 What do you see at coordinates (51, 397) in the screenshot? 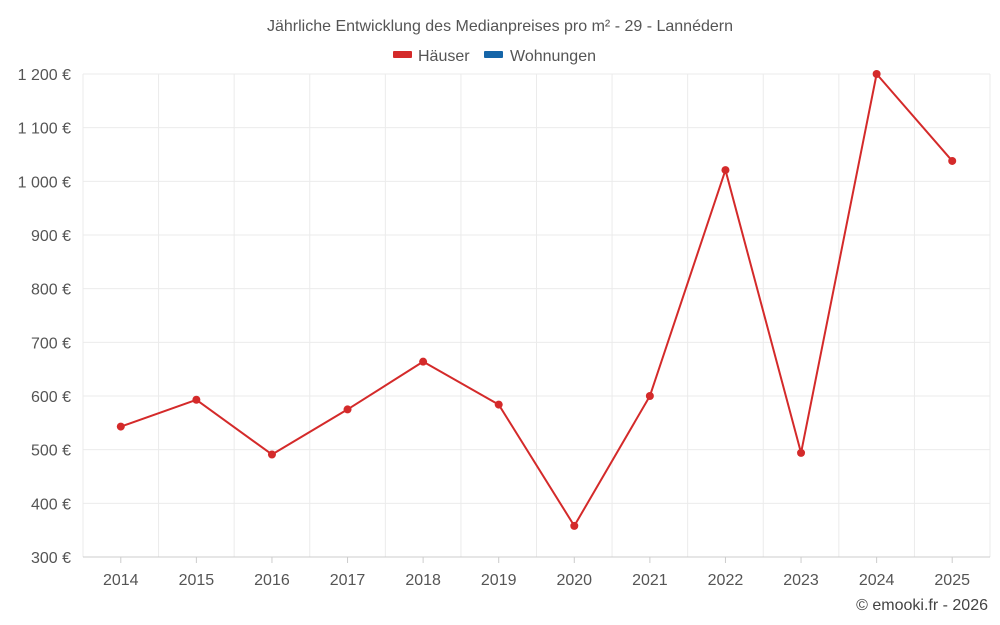
I see `y-tick-label: 600 €` at bounding box center [51, 397].